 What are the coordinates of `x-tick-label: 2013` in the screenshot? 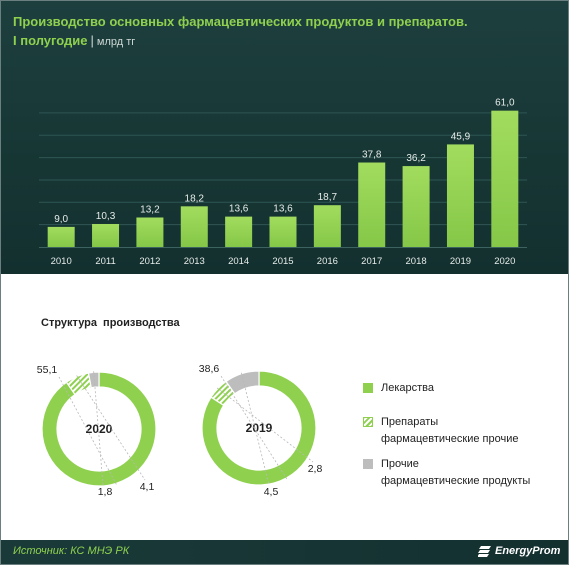 It's located at (194, 261).